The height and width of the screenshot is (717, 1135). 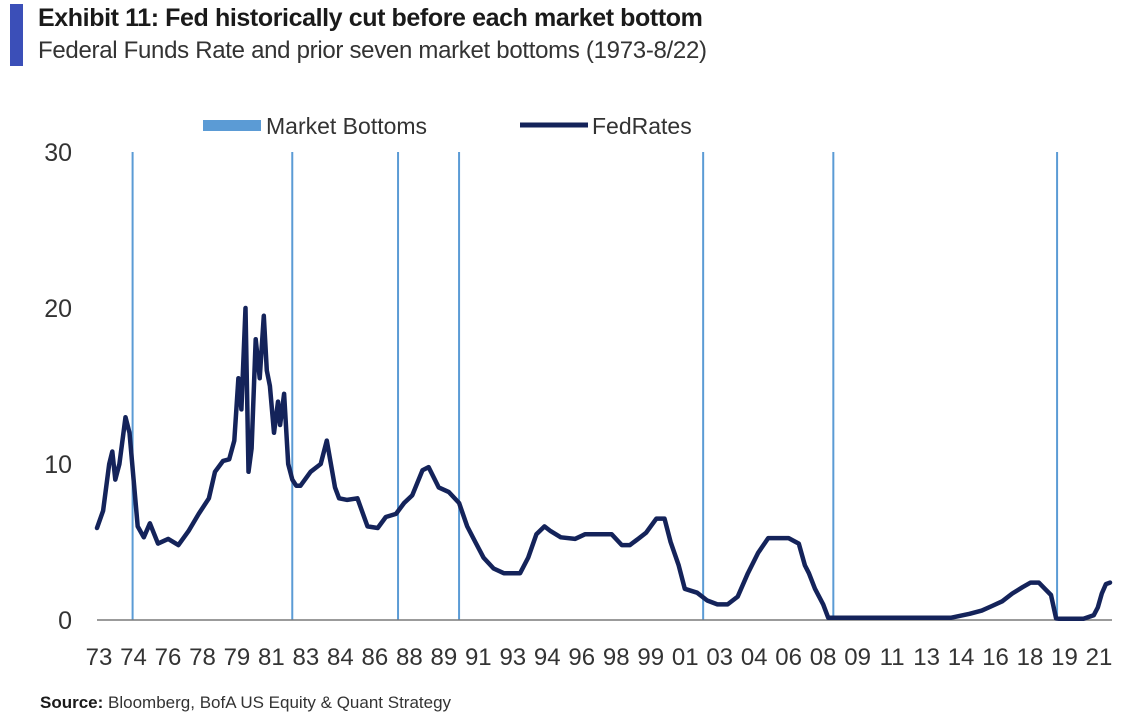 What do you see at coordinates (512, 657) in the screenshot?
I see `x-tick-label: 93` at bounding box center [512, 657].